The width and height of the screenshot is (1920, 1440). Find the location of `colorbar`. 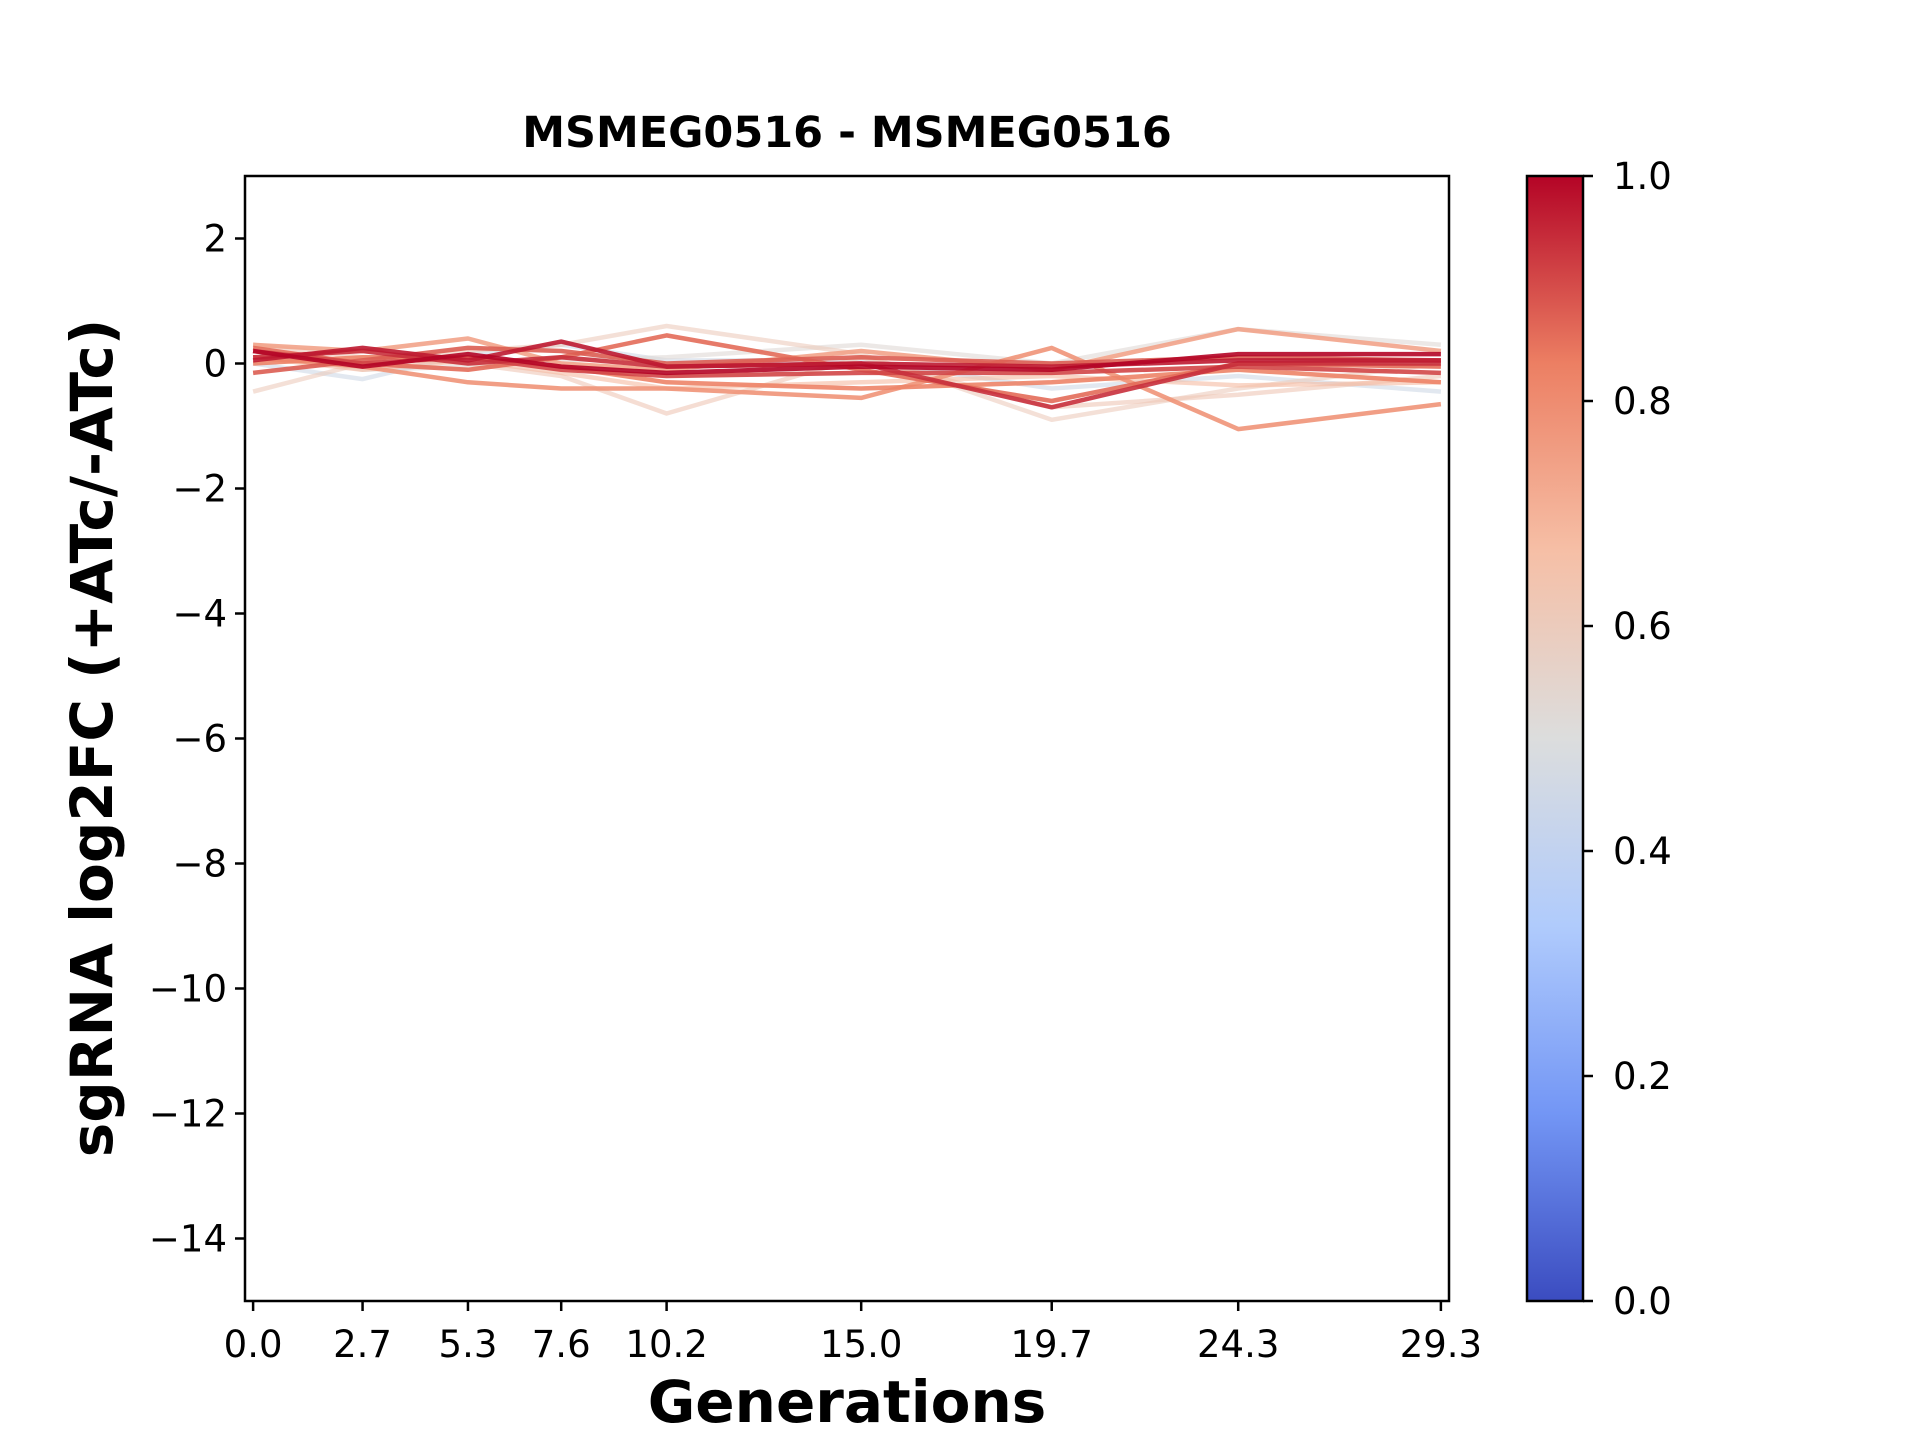

colorbar is located at coordinates (1555, 738).